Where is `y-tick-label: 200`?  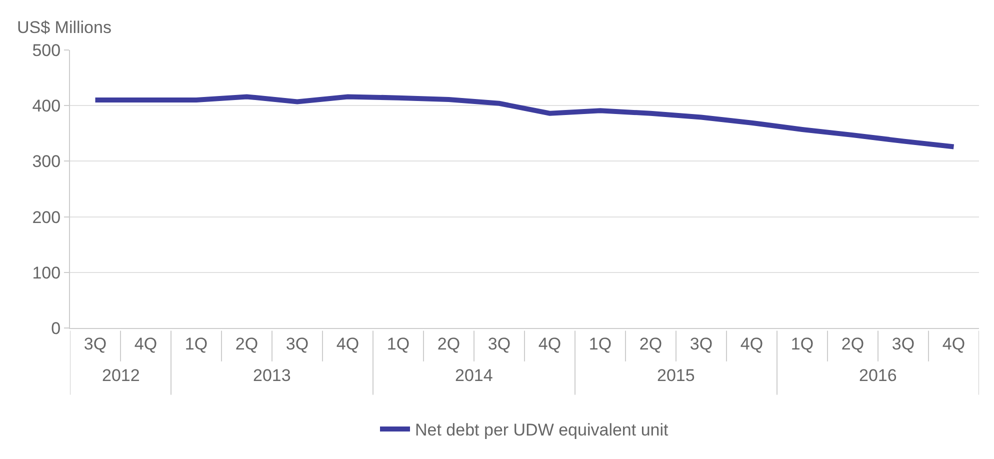
y-tick-label: 200 is located at coordinates (46, 217).